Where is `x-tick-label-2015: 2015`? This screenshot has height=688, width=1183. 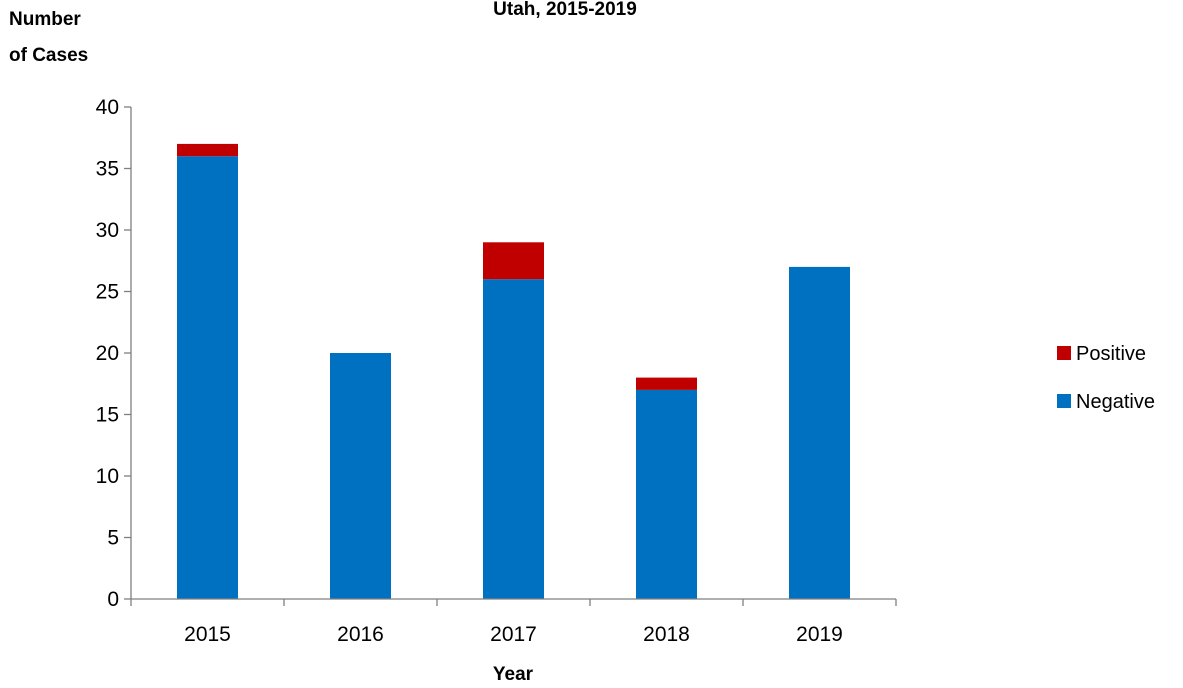 x-tick-label-2015: 2015 is located at coordinates (207, 634).